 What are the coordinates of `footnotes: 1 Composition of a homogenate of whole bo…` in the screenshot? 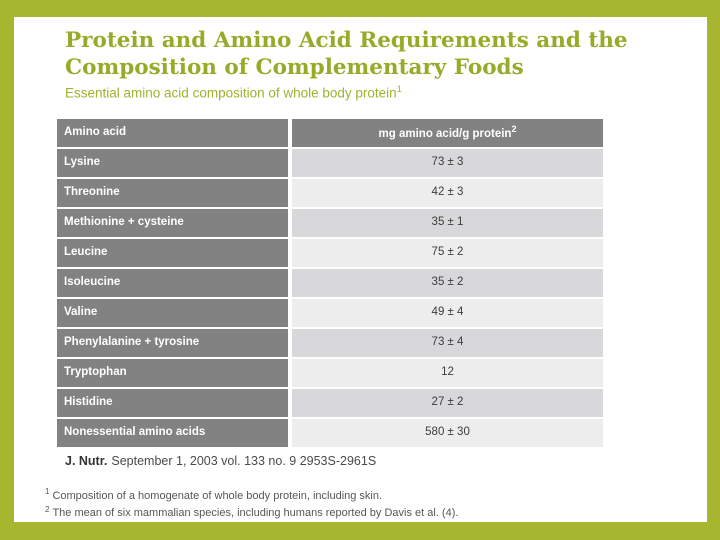 It's located at (251, 502).